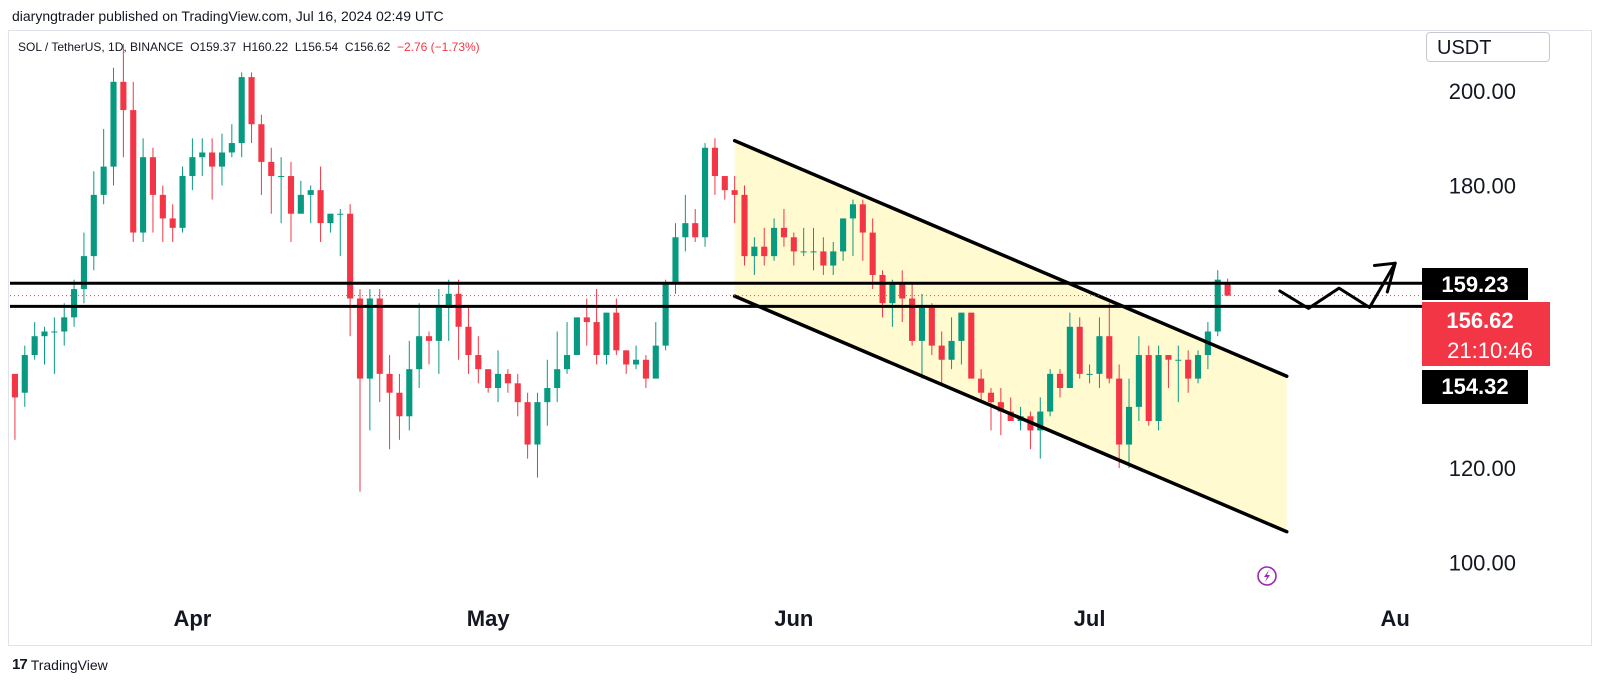 This screenshot has height=698, width=1600. What do you see at coordinates (1337, 285) in the screenshot?
I see `forecast-path` at bounding box center [1337, 285].